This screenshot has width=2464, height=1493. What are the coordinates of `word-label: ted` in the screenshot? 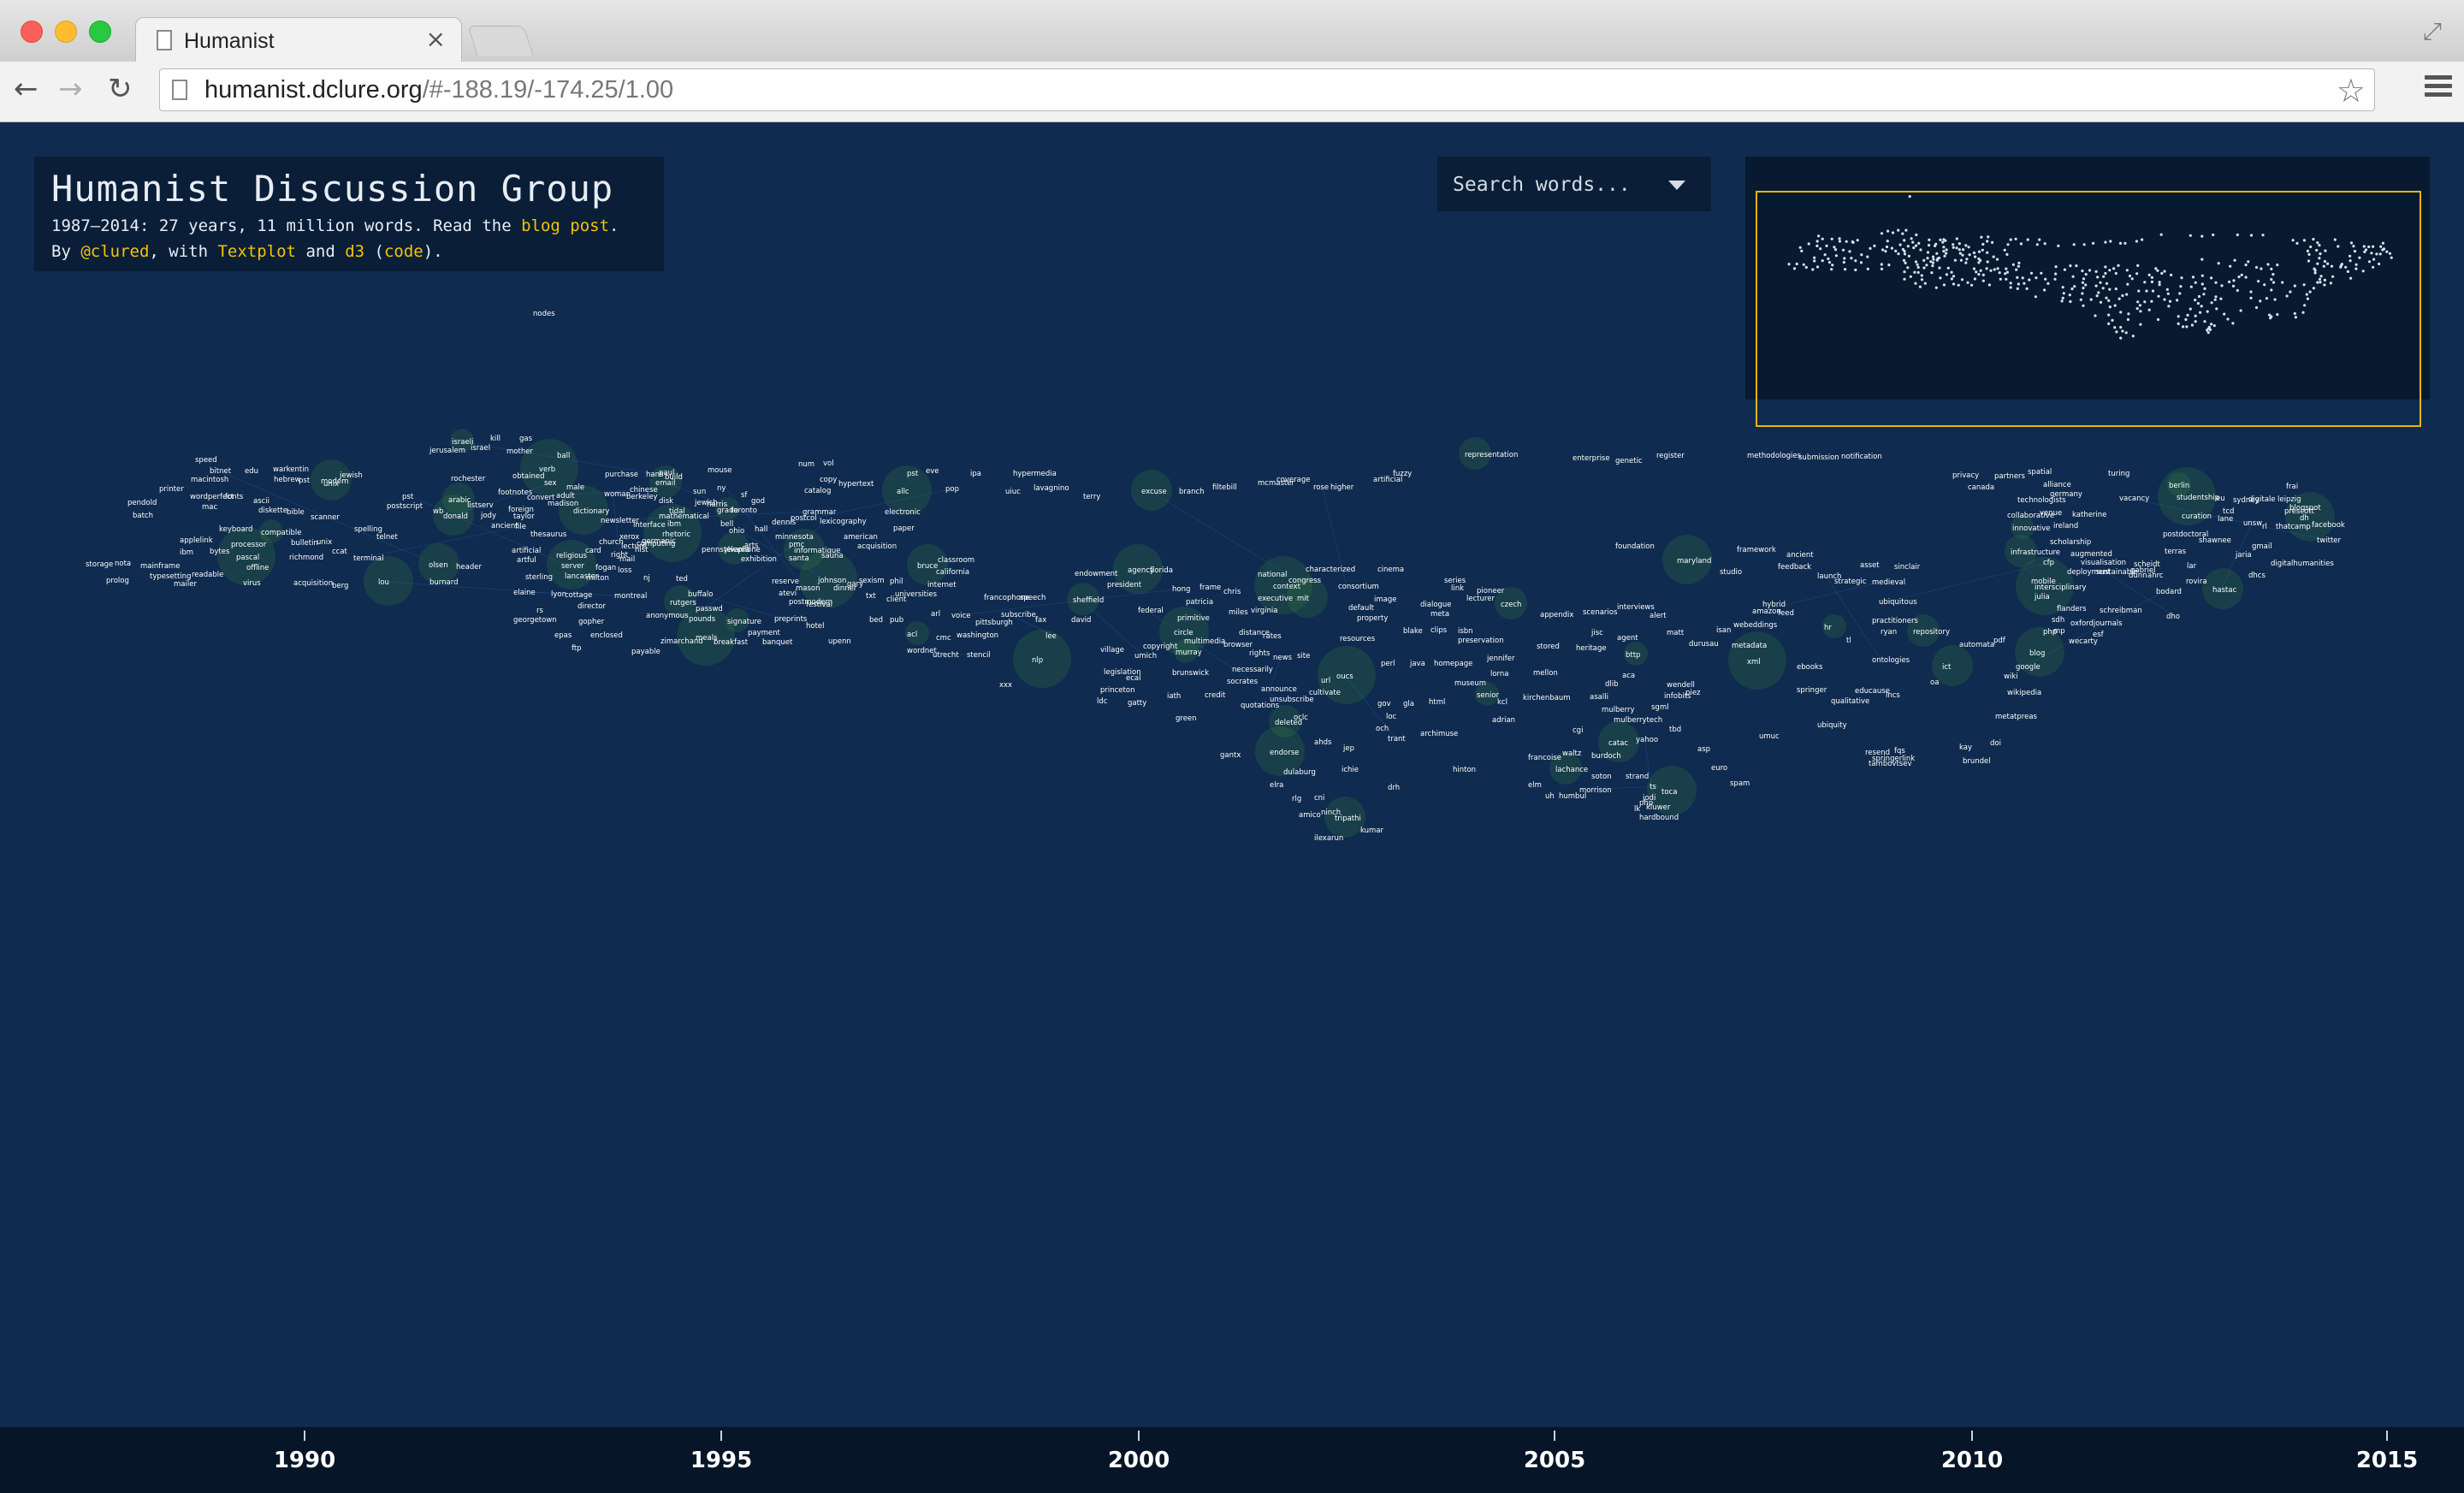 It's located at (682, 579).